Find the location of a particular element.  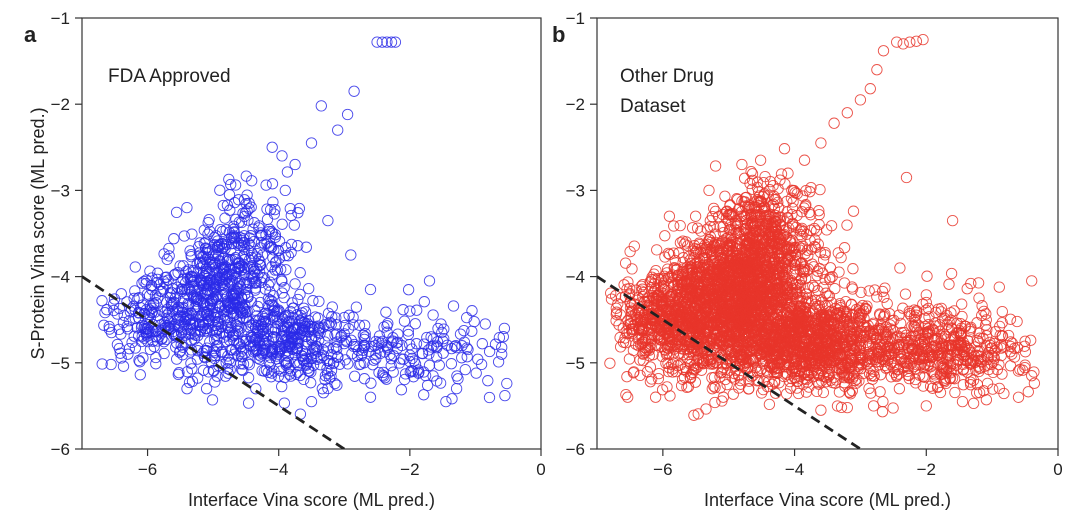

x-axis-label: Interface Vina score (ML pred.) is located at coordinates (311, 500).